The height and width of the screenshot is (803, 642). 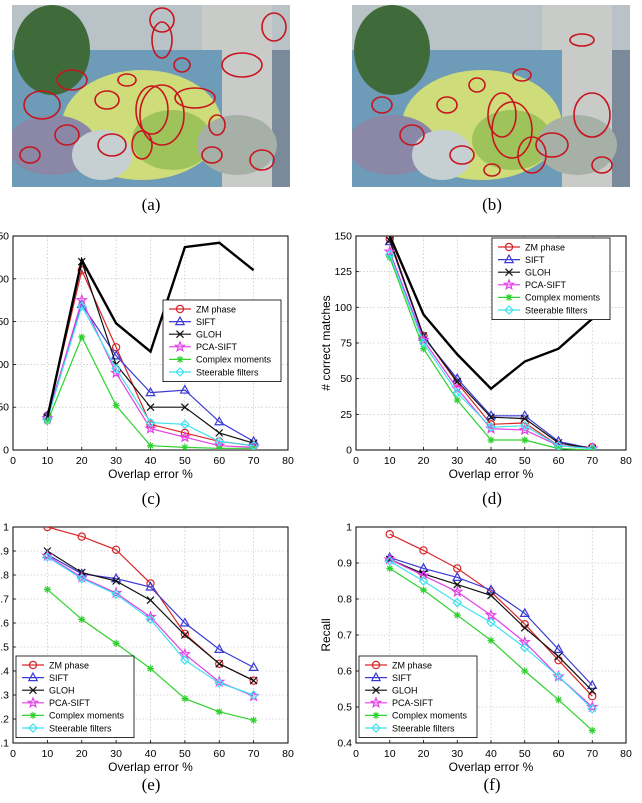 I want to click on legend-item-complex-moments: Complex moments, so click(x=73, y=716).